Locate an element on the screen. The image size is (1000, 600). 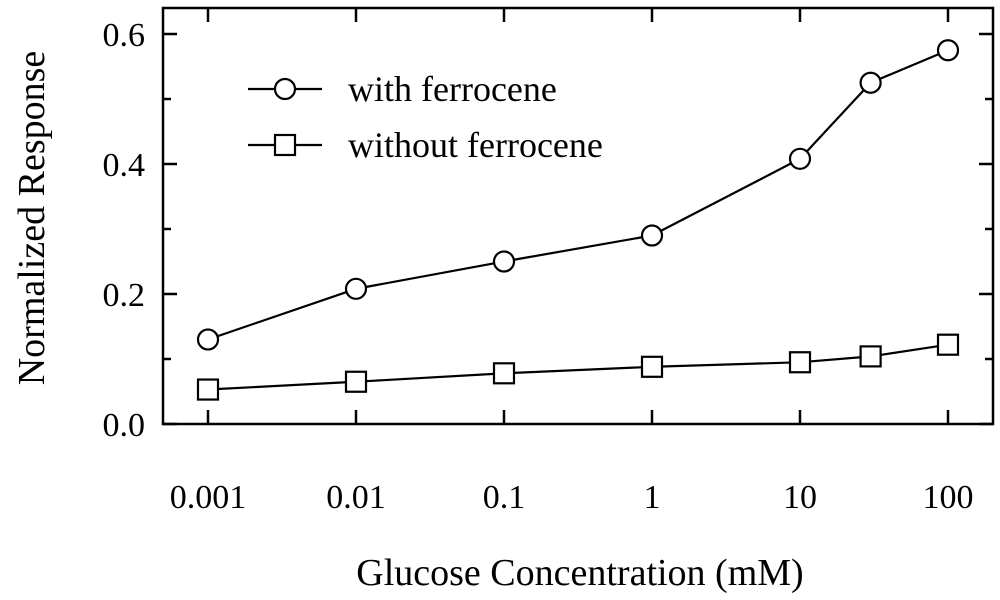
x-tick-label: 0.01 is located at coordinates (356, 497).